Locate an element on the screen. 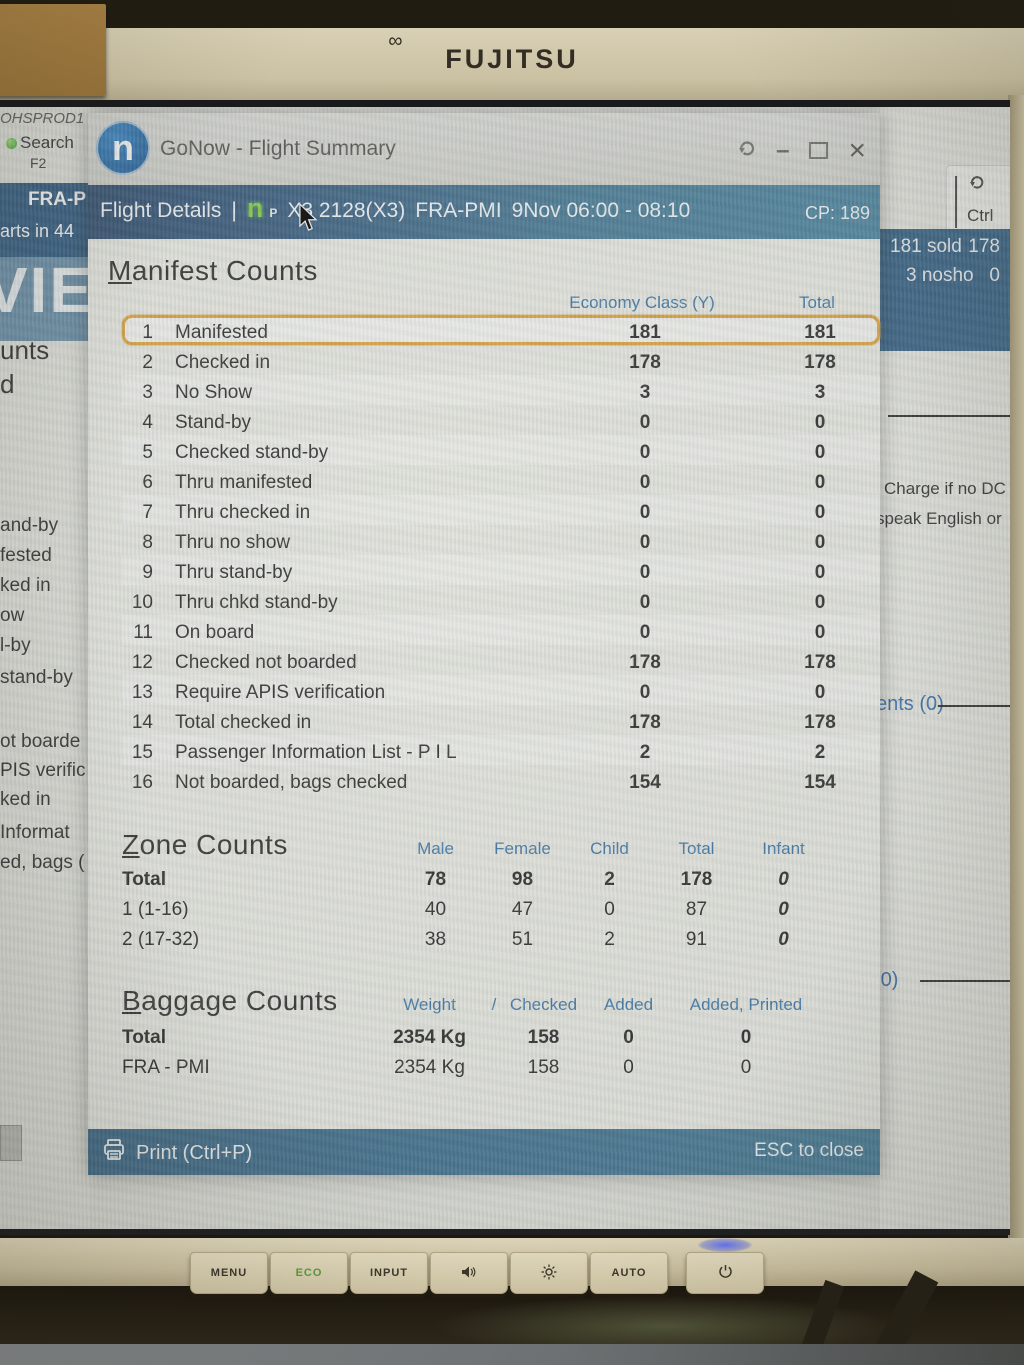  baggage-rows: Total 2354 Kg 158 0 0 FRA - PMI 2354 Kg 158 0 0 is located at coordinates (484, 1053).